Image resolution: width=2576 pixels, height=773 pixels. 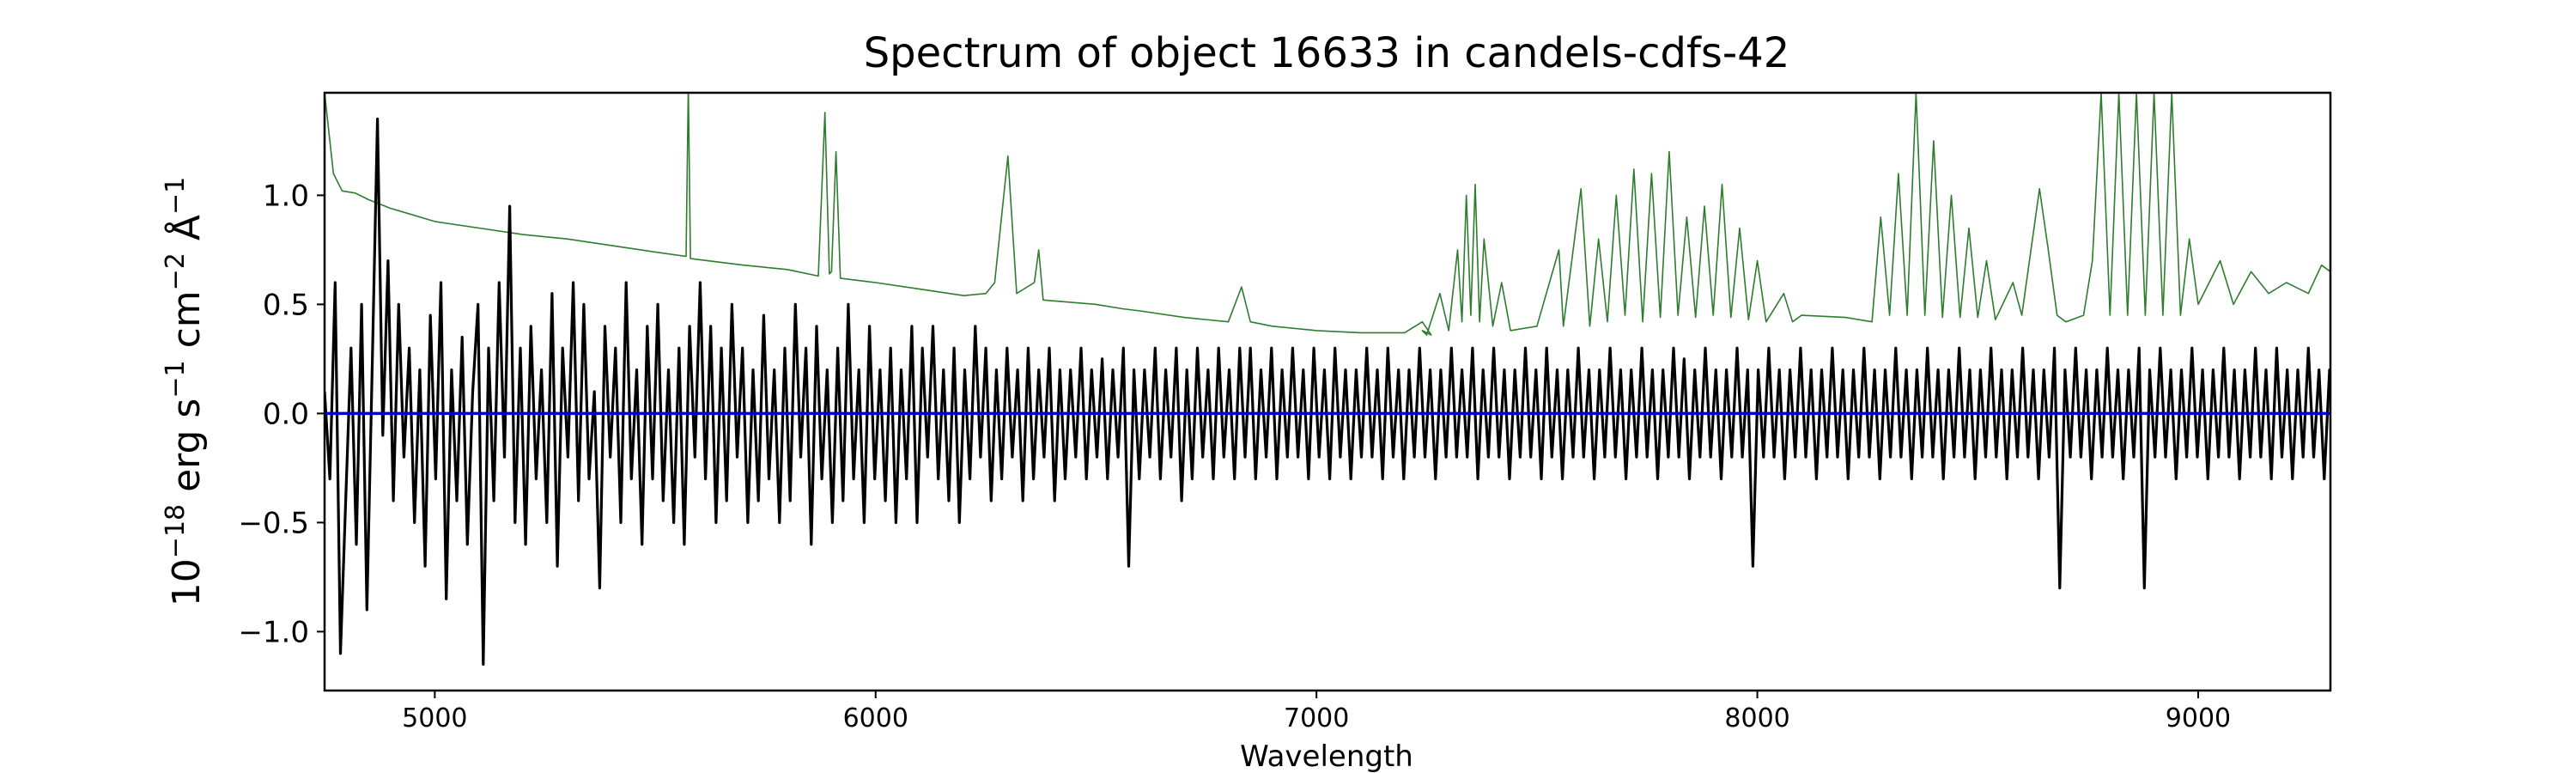 What do you see at coordinates (176, 379) in the screenshot?
I see `y-label-exp2: −1` at bounding box center [176, 379].